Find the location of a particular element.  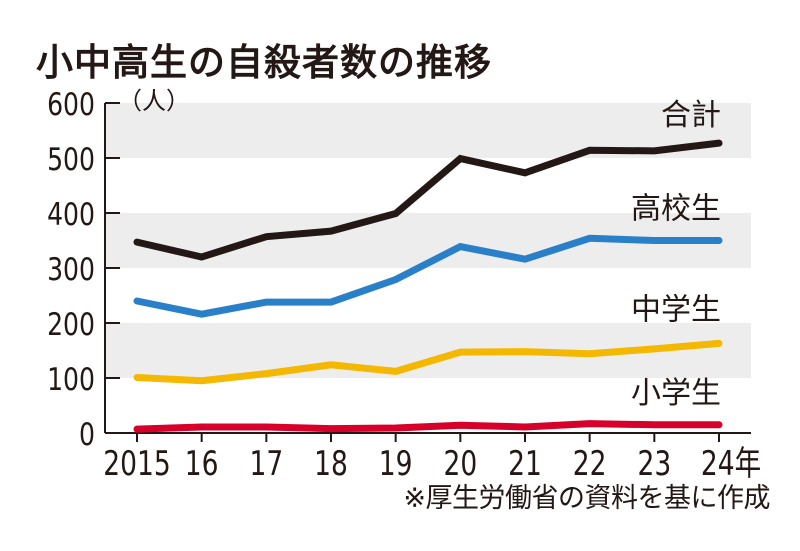

y-tick-label: 400 is located at coordinates (71, 215).